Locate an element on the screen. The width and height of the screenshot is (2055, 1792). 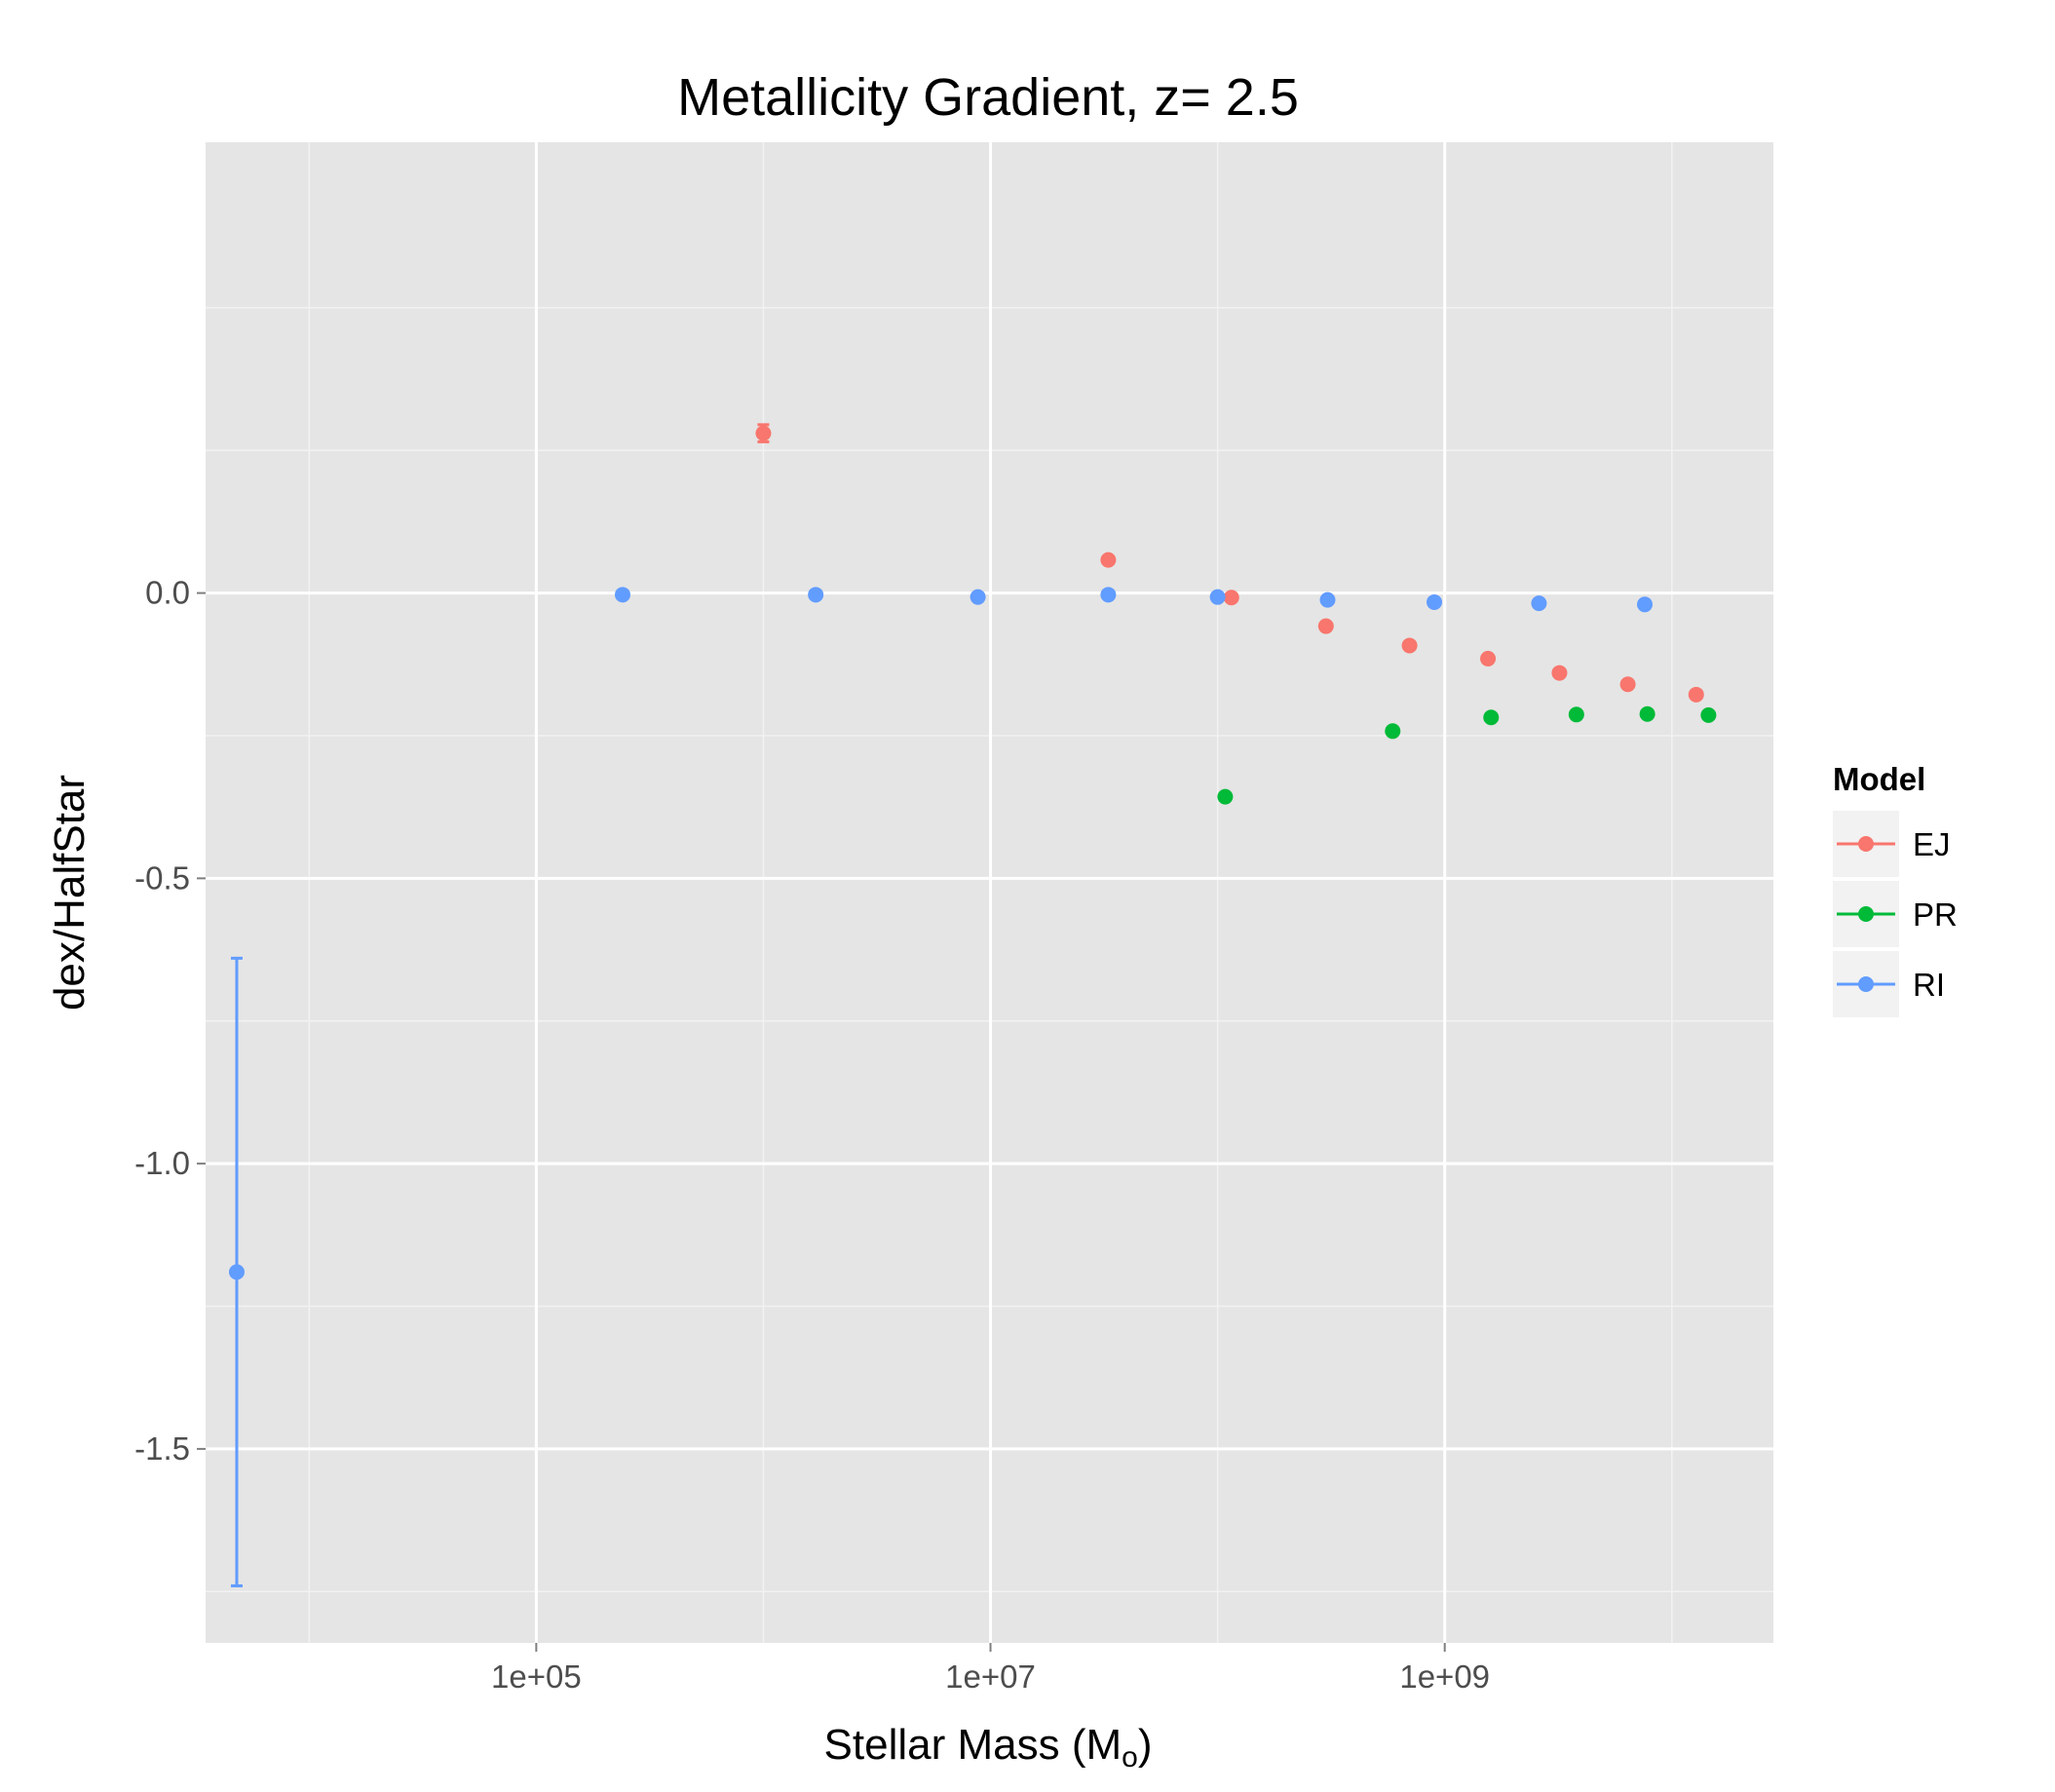
series-pr is located at coordinates (1467, 755).